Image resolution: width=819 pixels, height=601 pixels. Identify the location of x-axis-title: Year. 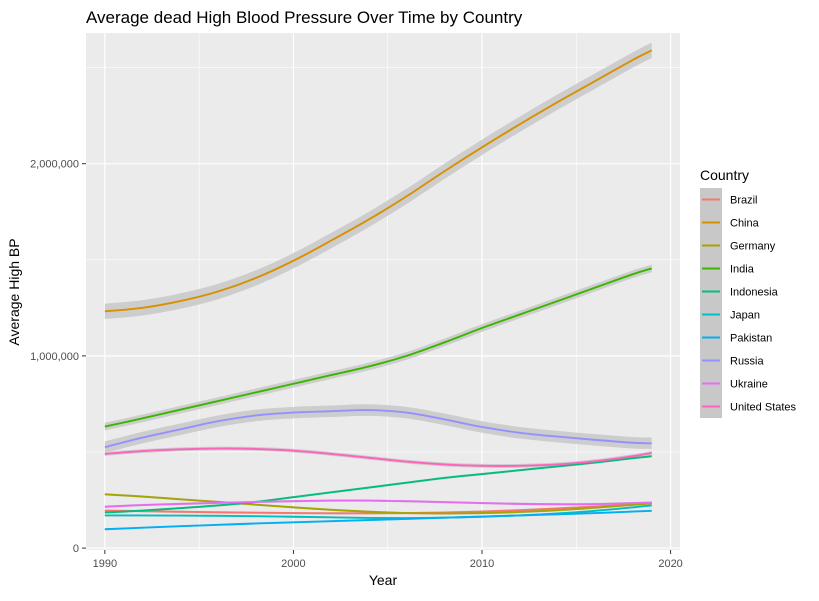
(383, 580).